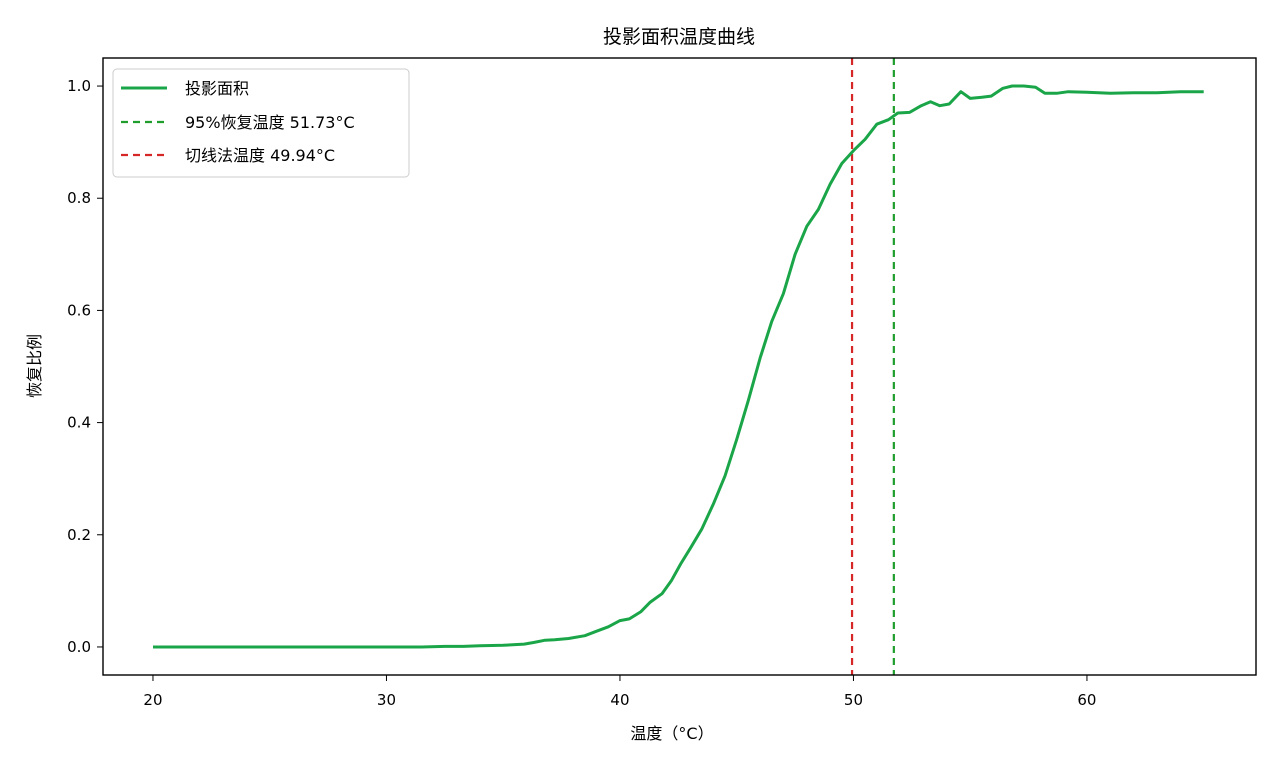 This screenshot has height=768, width=1280. I want to click on legend-box, so click(261, 123).